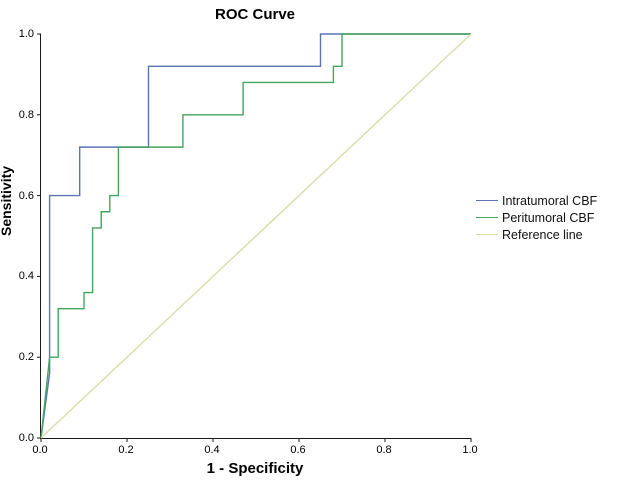  I want to click on y-tick-label: 1.0, so click(26, 34).